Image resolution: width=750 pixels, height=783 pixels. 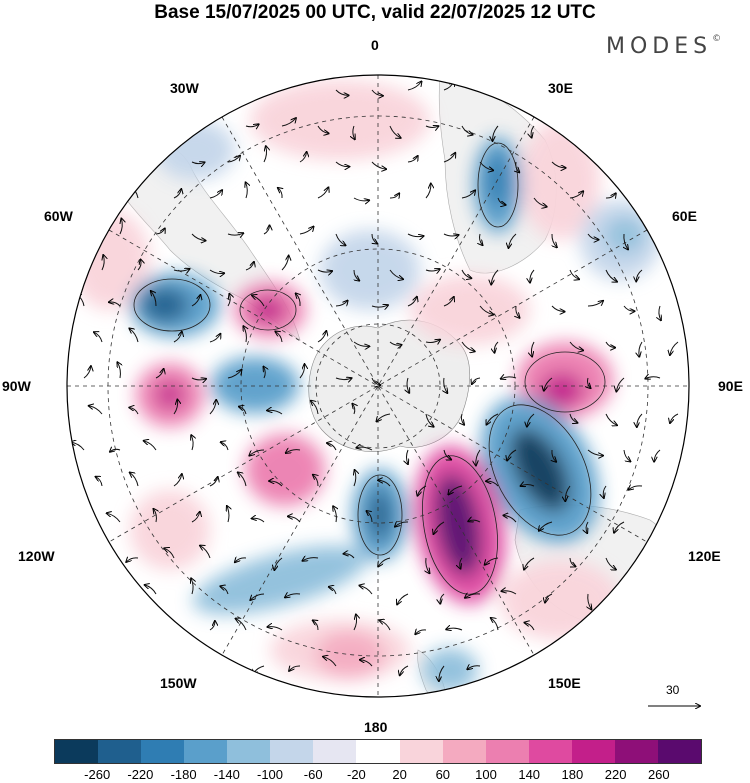 I want to click on anomaly-negative-broad, so click(x=195, y=150).